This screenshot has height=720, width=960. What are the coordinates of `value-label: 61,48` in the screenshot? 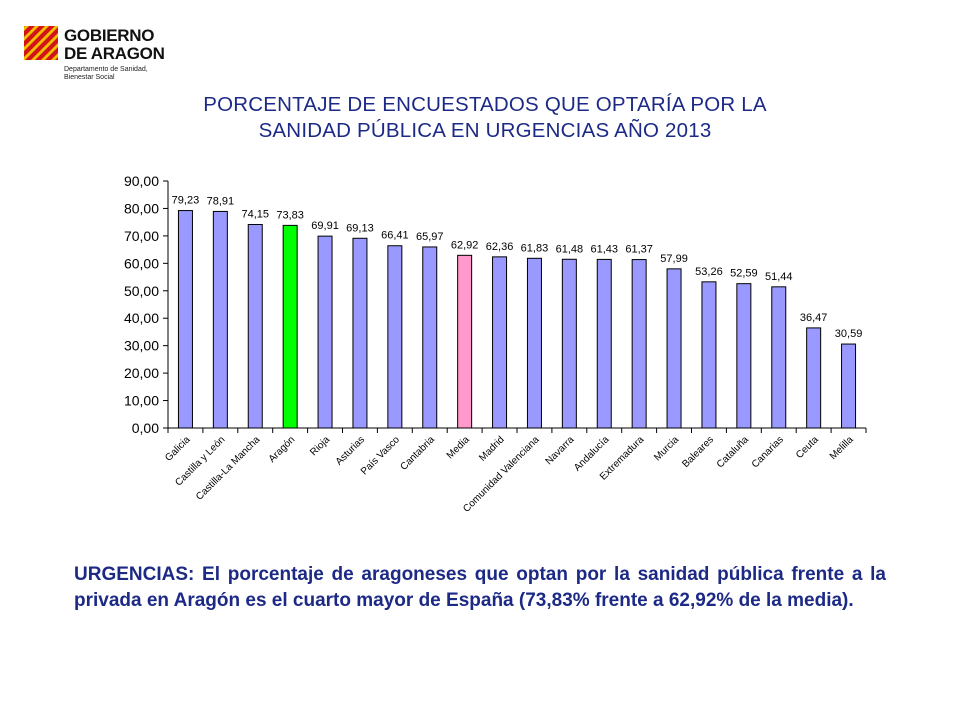 It's located at (570, 249).